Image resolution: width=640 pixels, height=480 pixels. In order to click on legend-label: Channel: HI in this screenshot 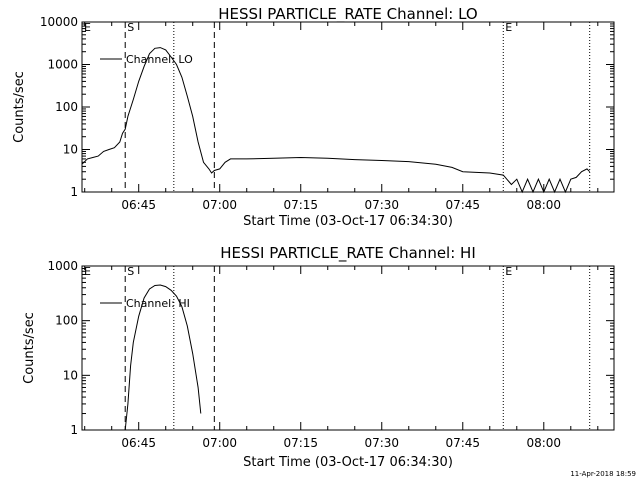, I will do `click(158, 303)`.